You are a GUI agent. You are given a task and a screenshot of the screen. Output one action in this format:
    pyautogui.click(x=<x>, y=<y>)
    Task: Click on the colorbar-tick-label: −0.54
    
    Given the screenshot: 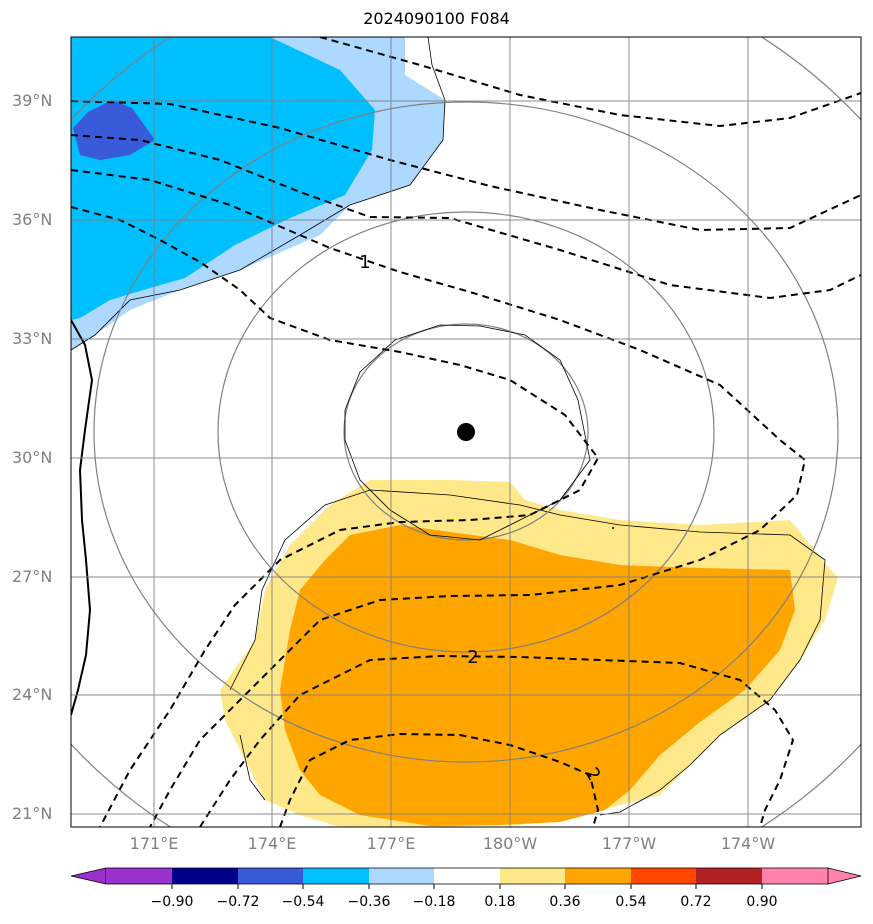 What is the action you would take?
    pyautogui.click(x=303, y=902)
    